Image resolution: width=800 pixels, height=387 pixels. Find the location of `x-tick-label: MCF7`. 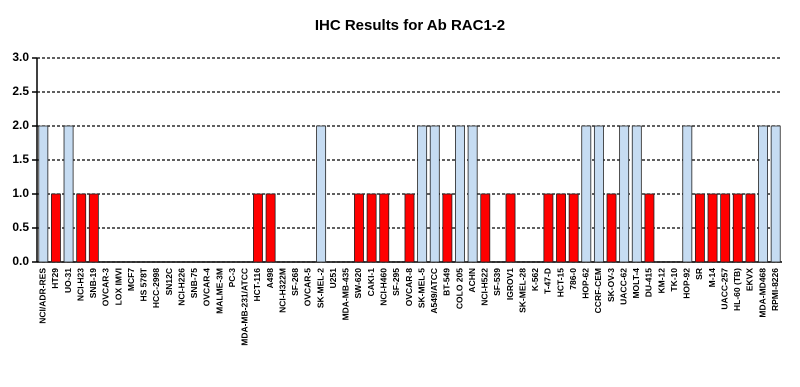

x-tick-label: MCF7 is located at coordinates (131, 279).